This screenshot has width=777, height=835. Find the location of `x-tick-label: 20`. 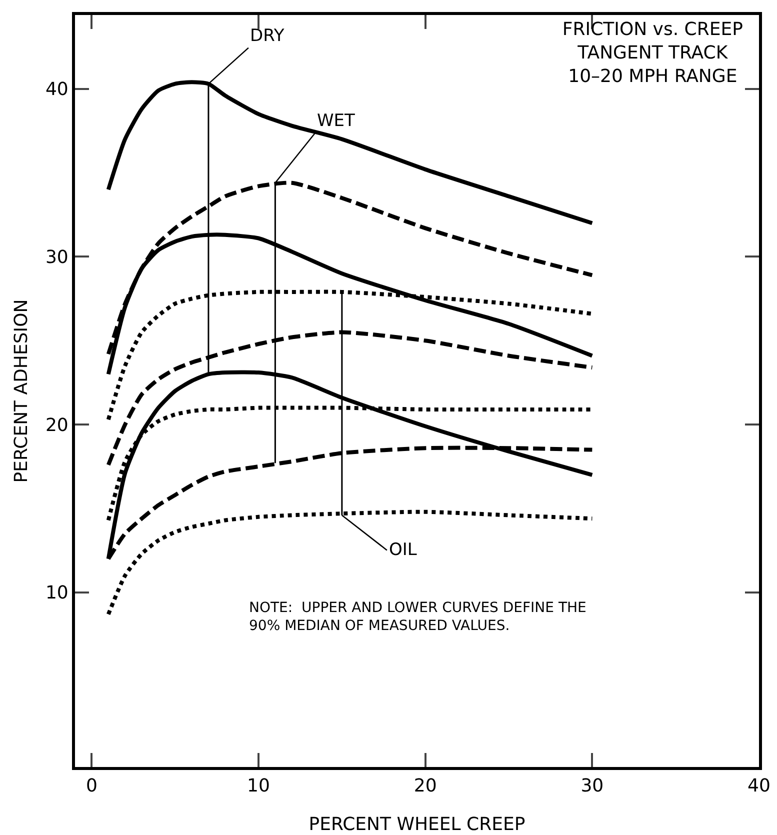

x-tick-label: 20 is located at coordinates (425, 786).